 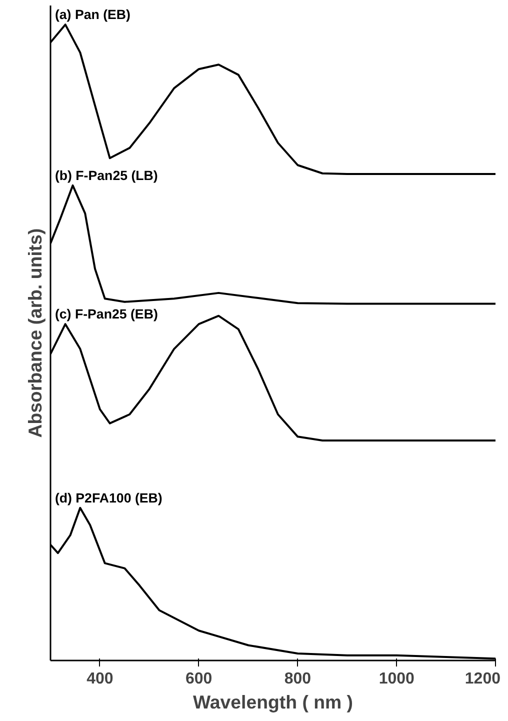 What do you see at coordinates (100, 679) in the screenshot?
I see `x-tick-label: 400` at bounding box center [100, 679].